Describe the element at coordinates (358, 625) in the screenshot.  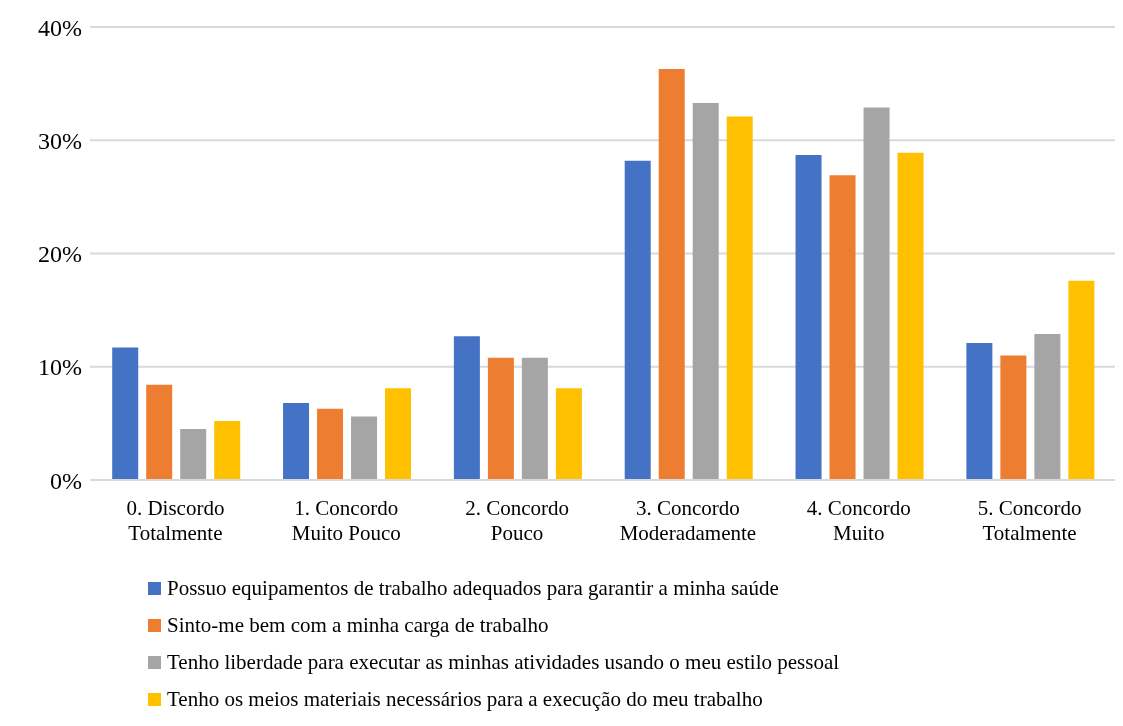
I see `legend-label: Sinto-me bem com a minha carga de trabalho` at that location.